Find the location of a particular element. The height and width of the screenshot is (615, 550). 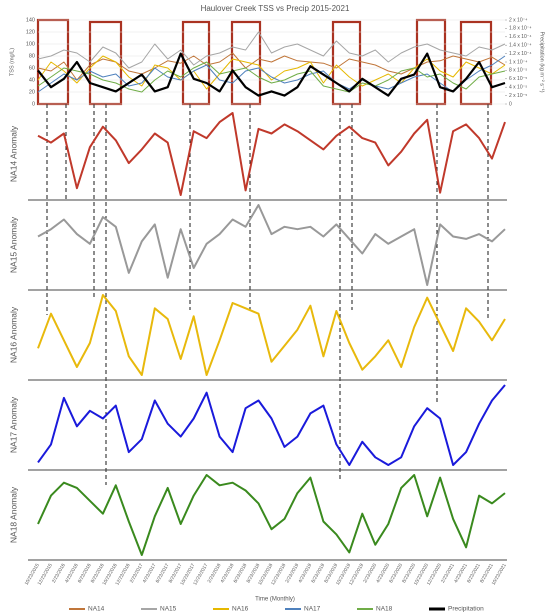

y2-tick-label: 8 x 10⁻⁵ is located at coordinates (518, 71).